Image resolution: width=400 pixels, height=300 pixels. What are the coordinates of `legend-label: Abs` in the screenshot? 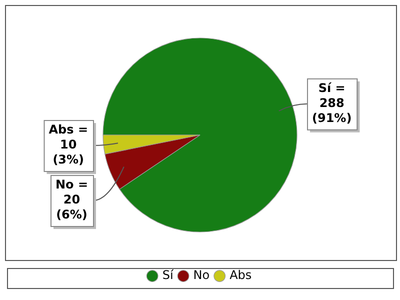 It's located at (241, 275).